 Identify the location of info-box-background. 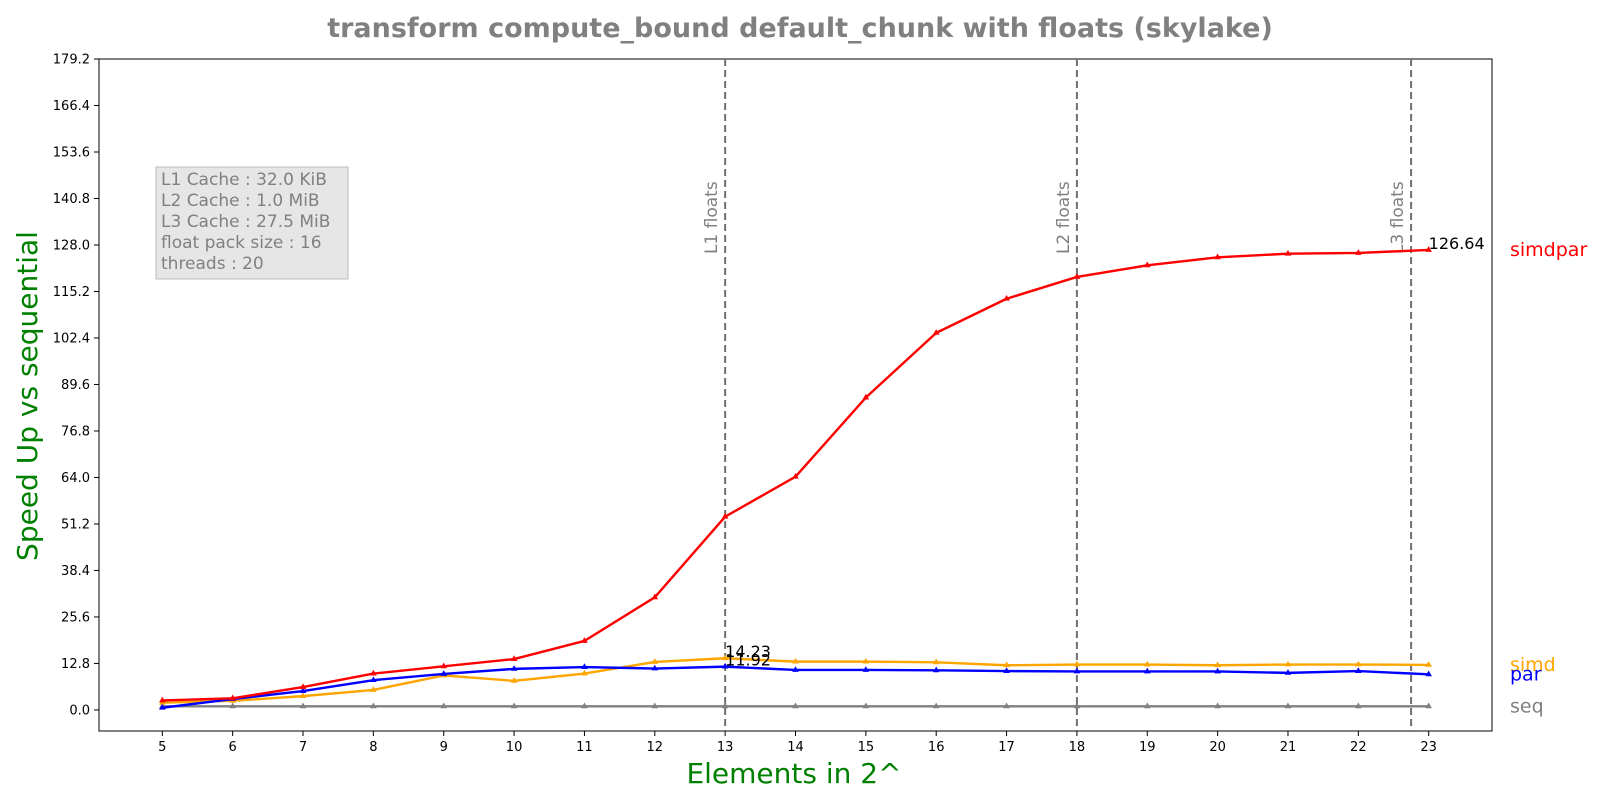
(252, 223).